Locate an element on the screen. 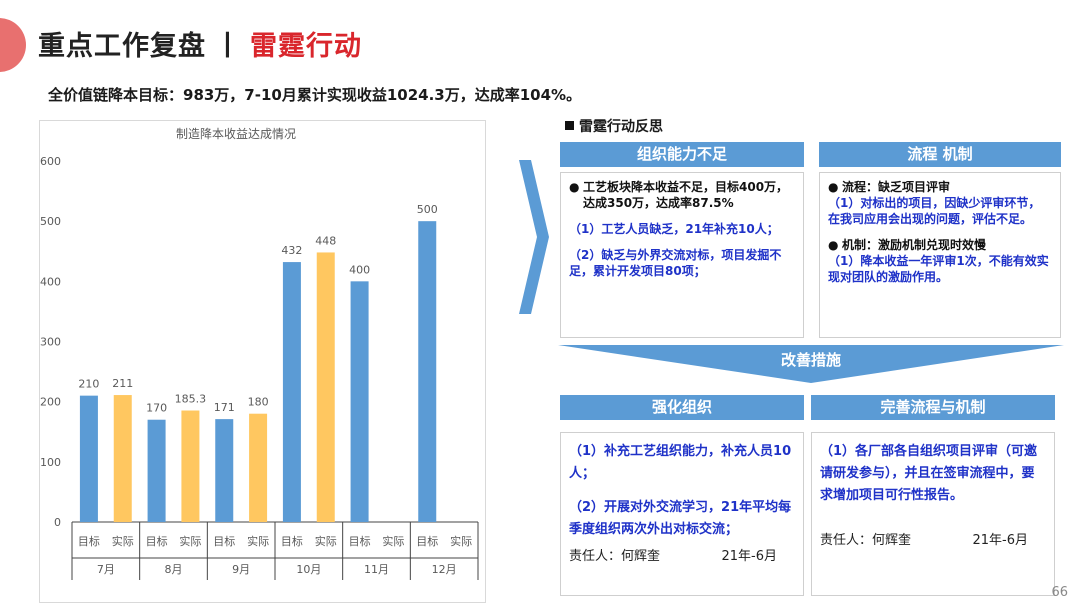 This screenshot has width=1080, height=608. month-label: 12月 is located at coordinates (444, 569).